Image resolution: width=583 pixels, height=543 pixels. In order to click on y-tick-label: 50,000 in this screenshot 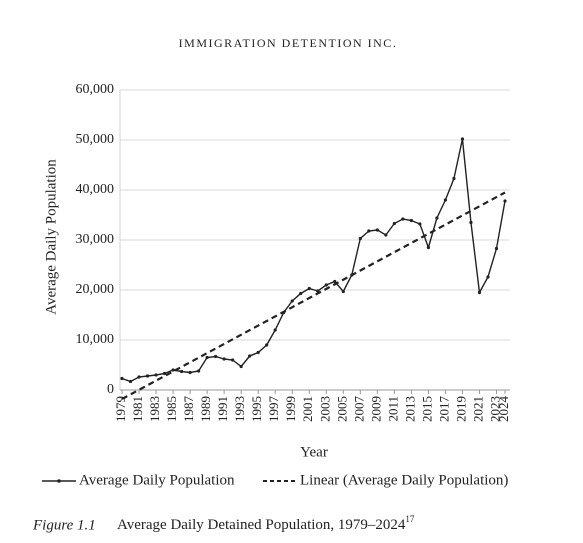, I will do `click(95, 139)`.